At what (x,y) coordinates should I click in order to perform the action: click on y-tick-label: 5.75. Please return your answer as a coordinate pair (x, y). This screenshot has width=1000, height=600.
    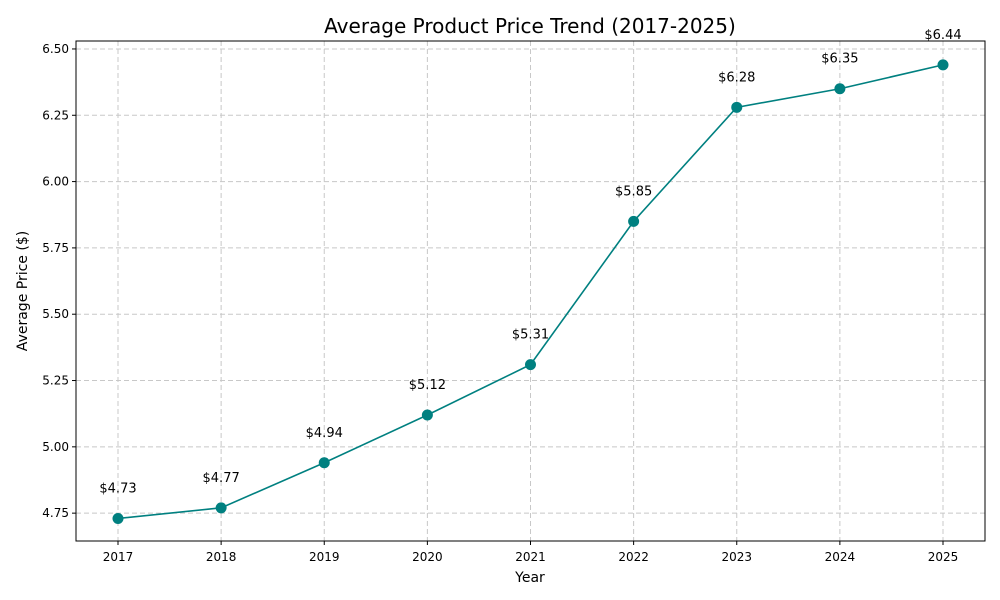
    Looking at the image, I should click on (55, 248).